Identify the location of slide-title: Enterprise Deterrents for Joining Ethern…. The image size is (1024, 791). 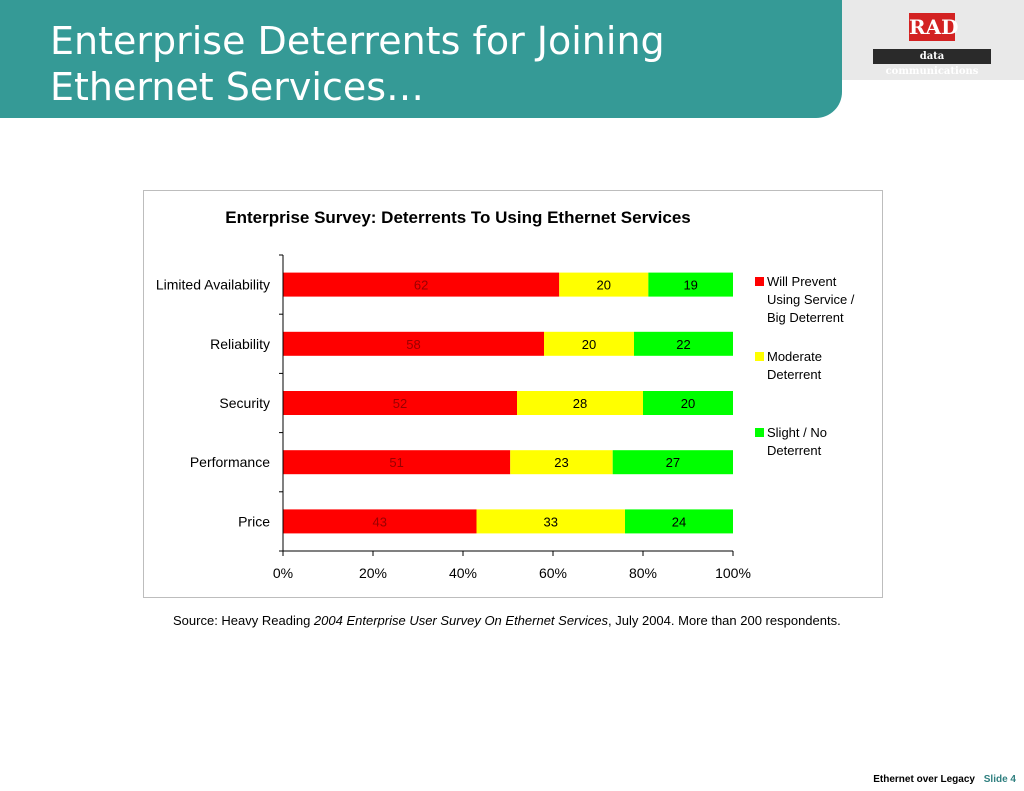
(430, 64).